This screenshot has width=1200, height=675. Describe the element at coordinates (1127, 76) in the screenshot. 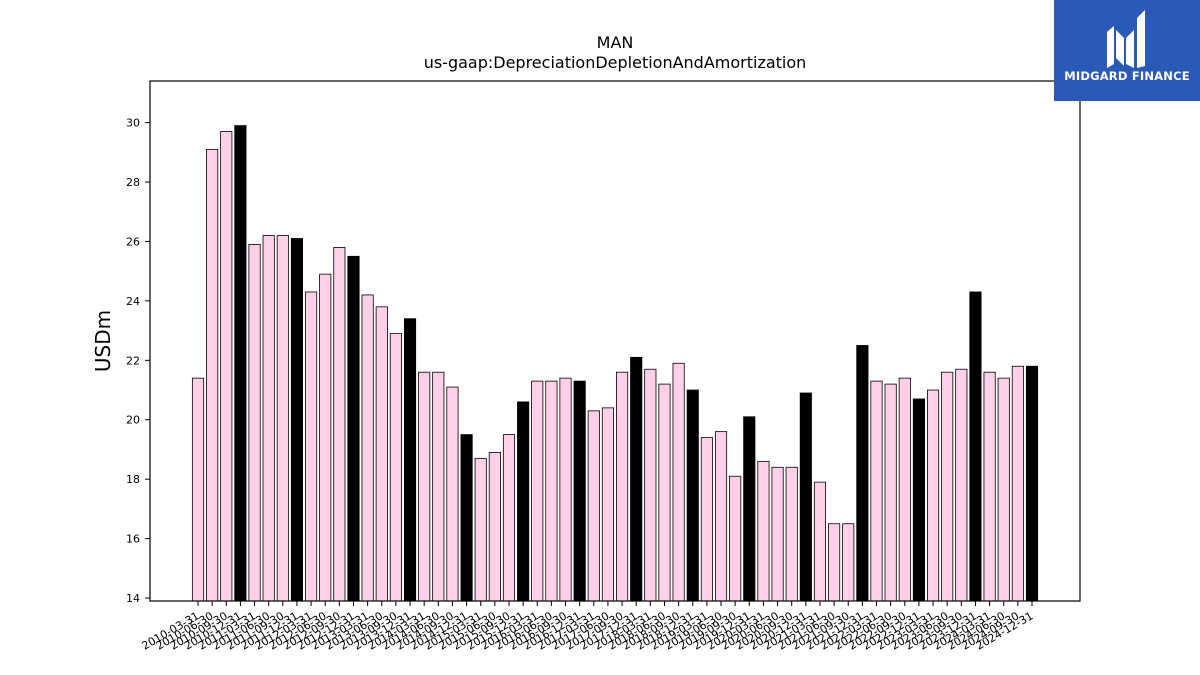

I see `logo-text: MIDGARD FINANCE` at that location.